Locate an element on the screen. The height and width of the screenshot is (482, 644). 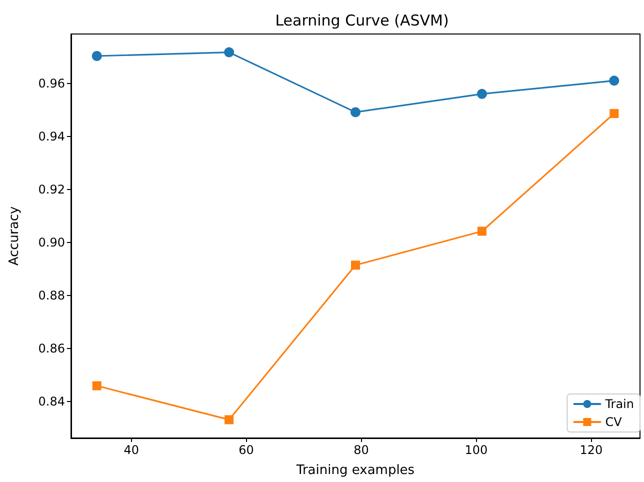
y-tick-label: 0.88 is located at coordinates (51, 295).